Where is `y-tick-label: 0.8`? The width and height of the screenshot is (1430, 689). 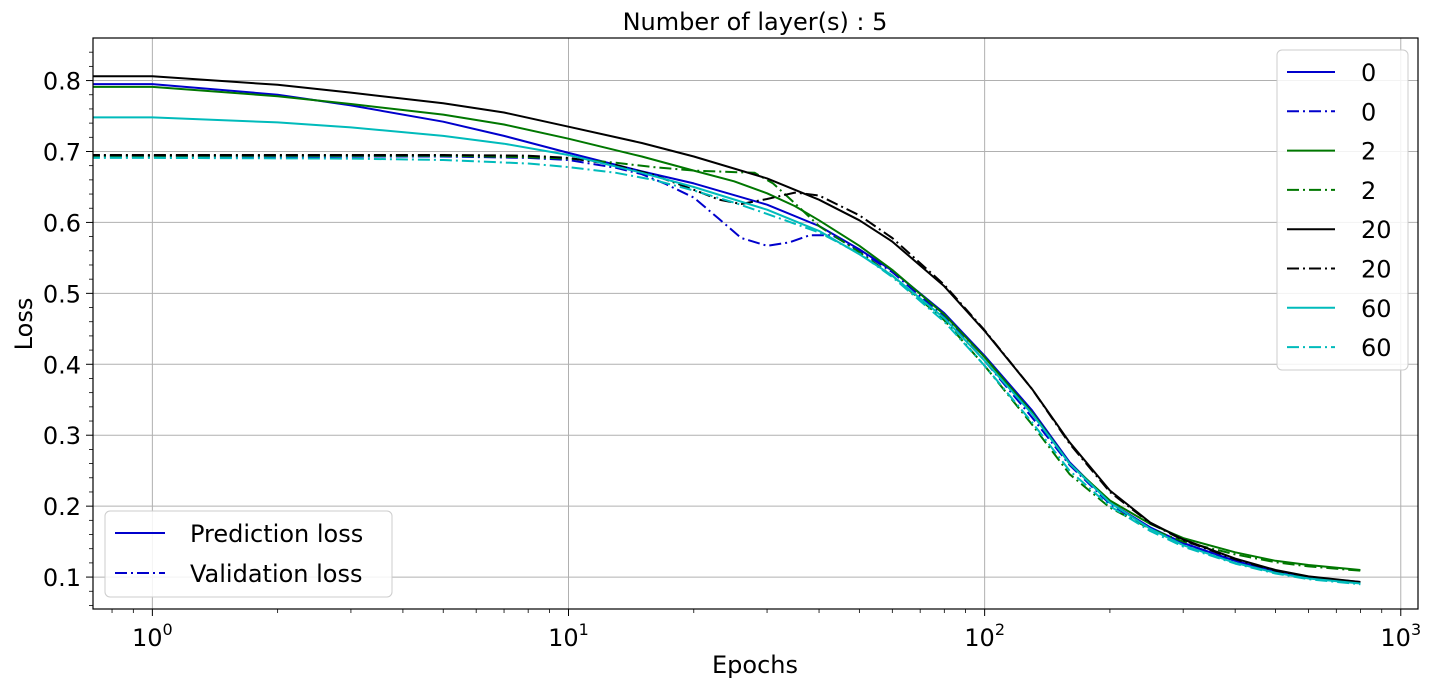
y-tick-label: 0.8 is located at coordinates (62, 82).